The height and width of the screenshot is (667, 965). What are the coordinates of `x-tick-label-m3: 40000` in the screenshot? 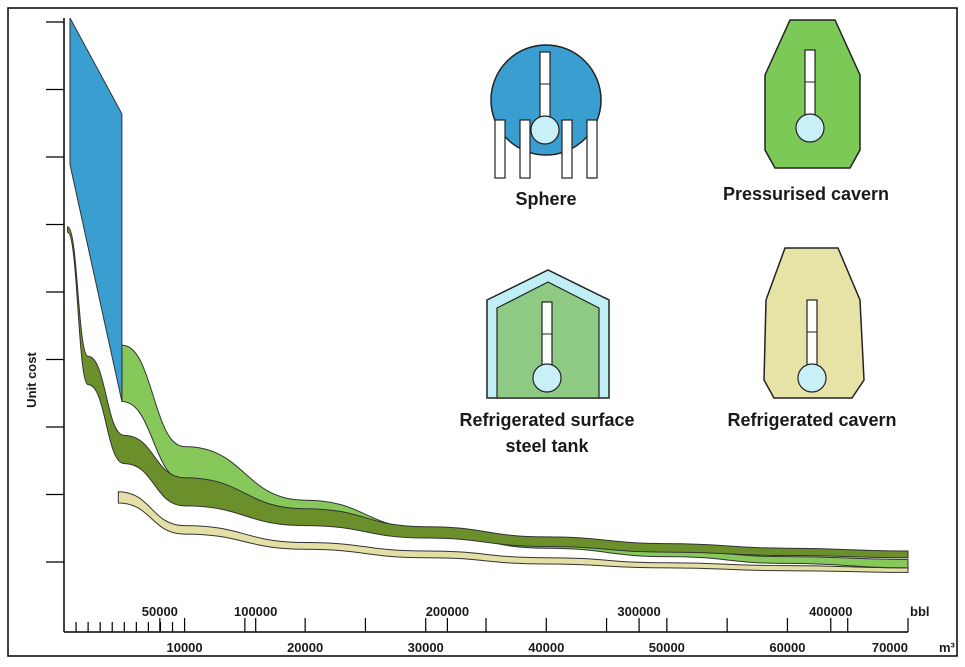 It's located at (546, 647).